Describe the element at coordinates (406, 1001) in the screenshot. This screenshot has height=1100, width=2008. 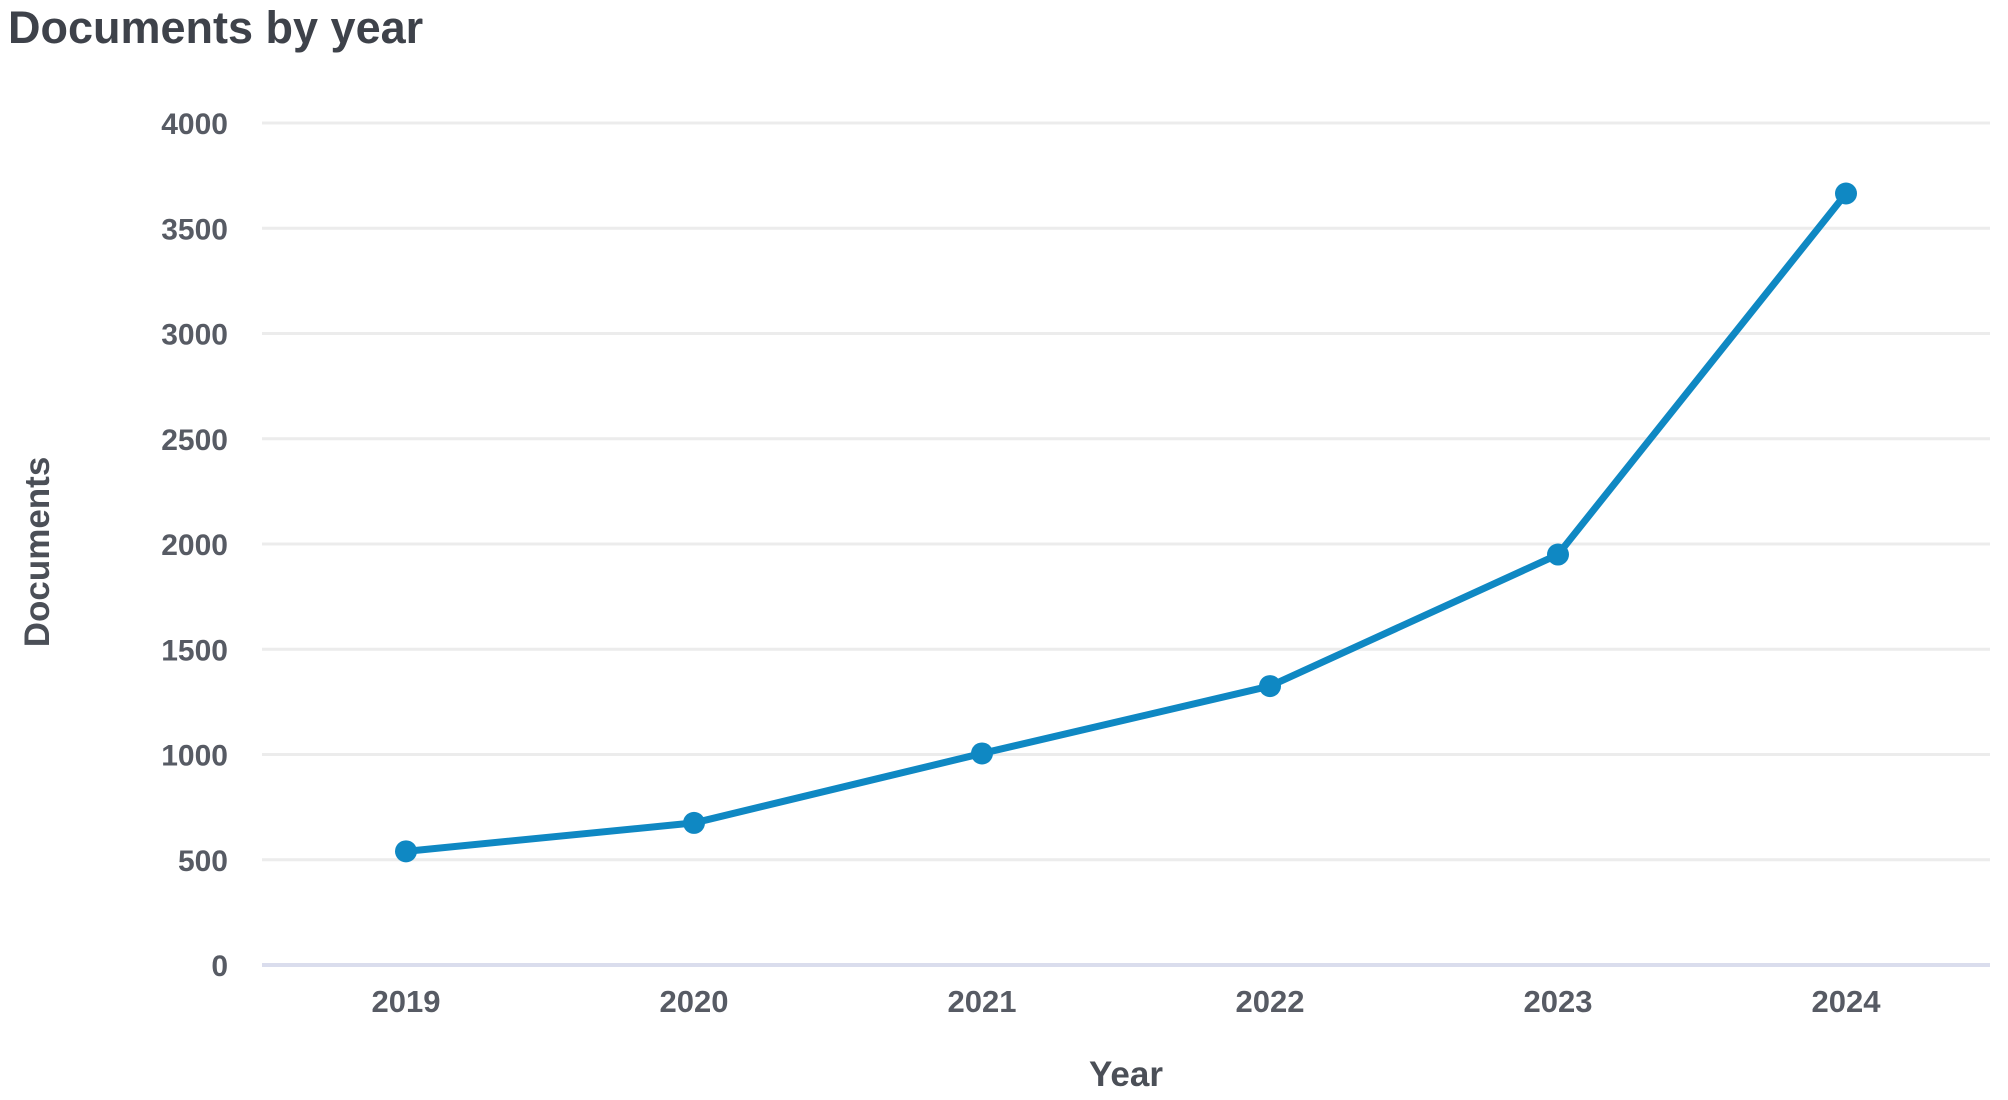
I see `x-tick-label: 2019` at that location.